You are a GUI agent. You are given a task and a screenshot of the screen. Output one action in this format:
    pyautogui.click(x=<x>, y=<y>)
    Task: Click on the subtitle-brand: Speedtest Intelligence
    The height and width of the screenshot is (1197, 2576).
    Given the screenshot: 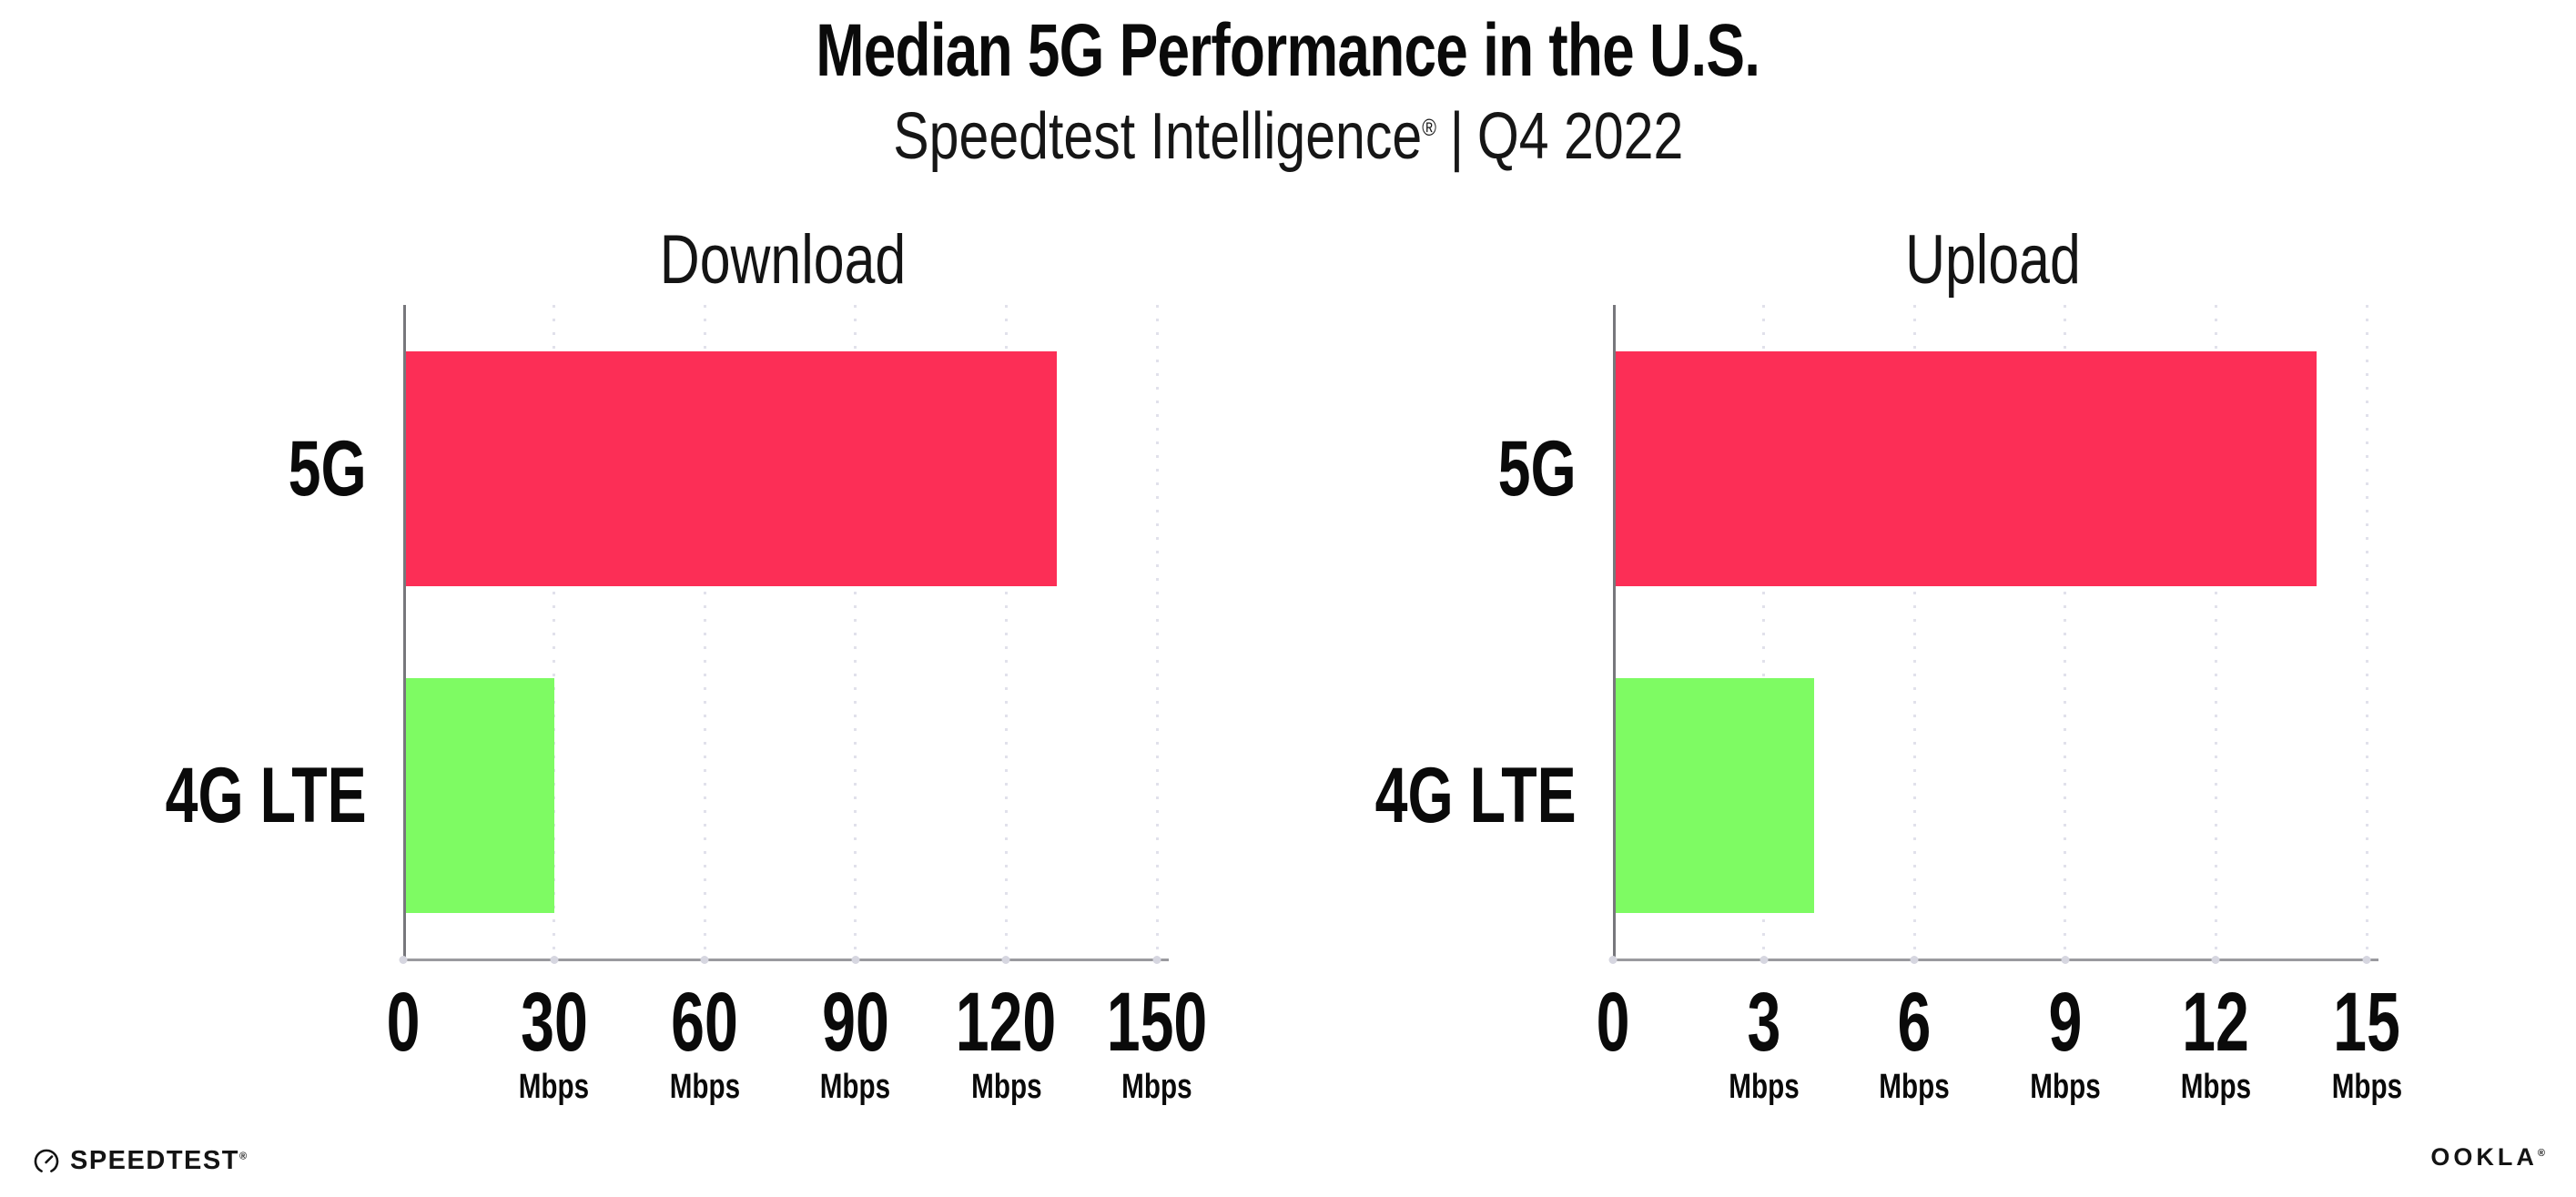 What is the action you would take?
    pyautogui.click(x=1157, y=136)
    